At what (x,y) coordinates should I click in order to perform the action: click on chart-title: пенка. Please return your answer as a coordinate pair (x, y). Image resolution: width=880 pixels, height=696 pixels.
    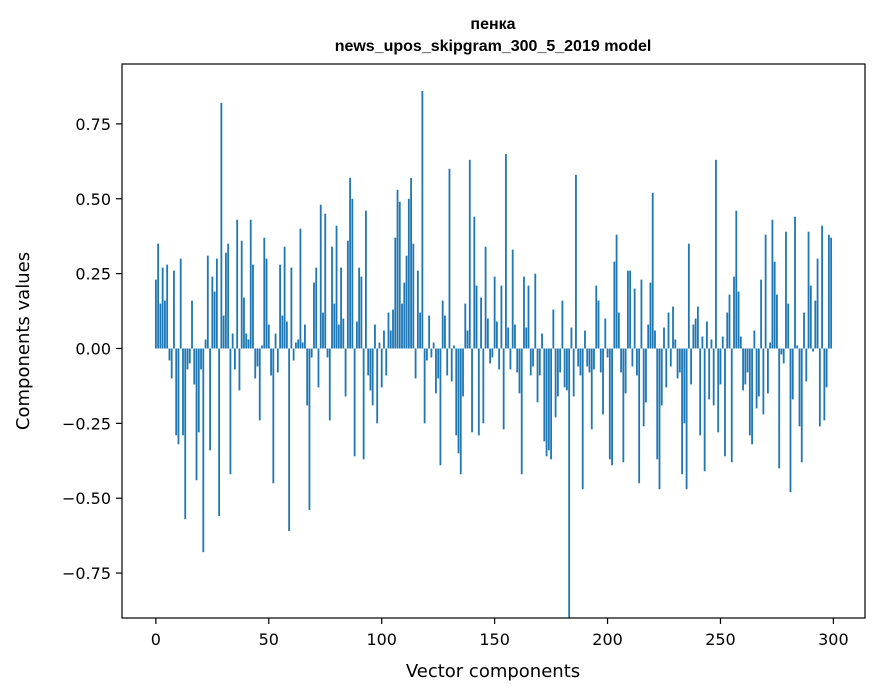
    Looking at the image, I should click on (492, 24).